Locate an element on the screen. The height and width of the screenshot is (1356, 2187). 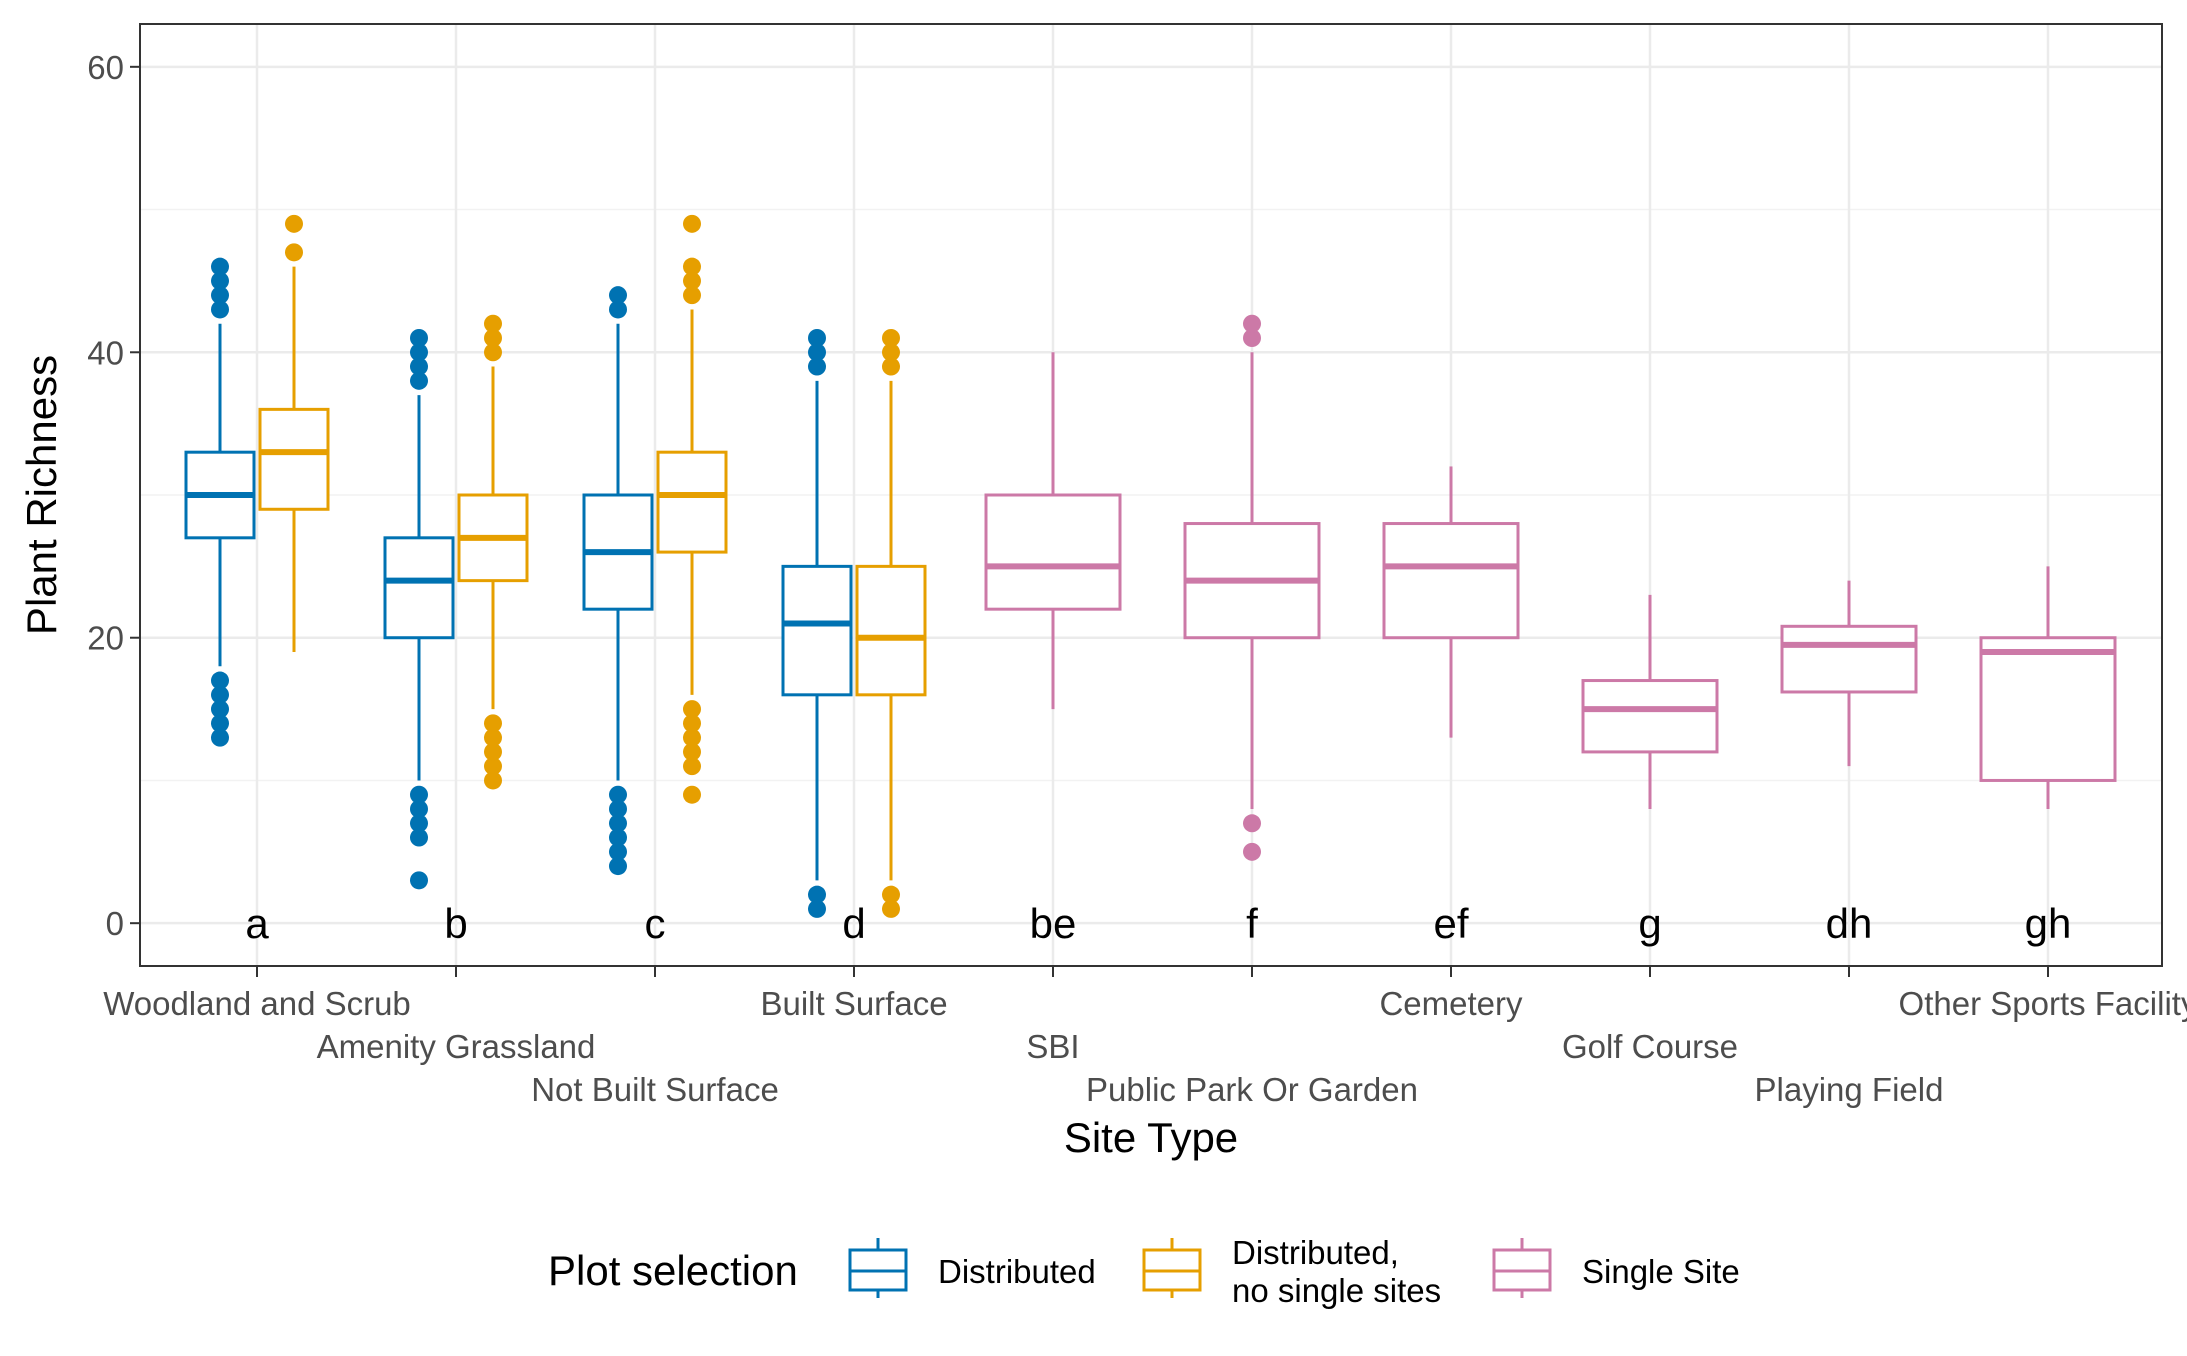
x-axis-title: Site Type is located at coordinates (1151, 1137).